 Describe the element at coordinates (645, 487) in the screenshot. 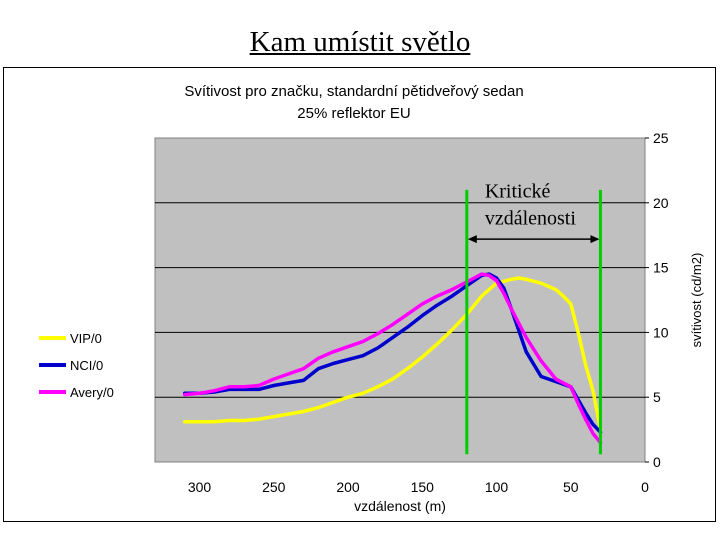

I see `x-tick-label: 0` at that location.